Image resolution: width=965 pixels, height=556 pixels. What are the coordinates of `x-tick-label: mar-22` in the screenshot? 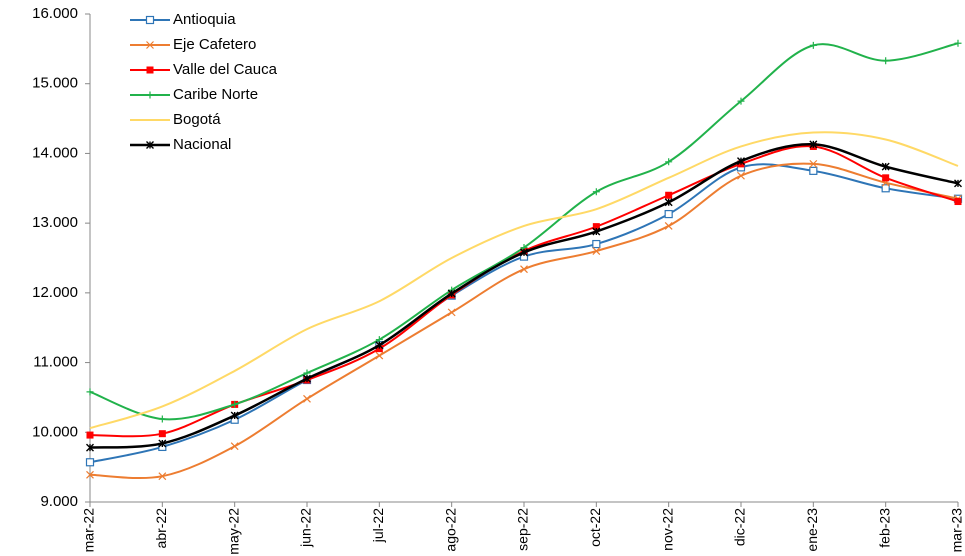 It's located at (89, 530).